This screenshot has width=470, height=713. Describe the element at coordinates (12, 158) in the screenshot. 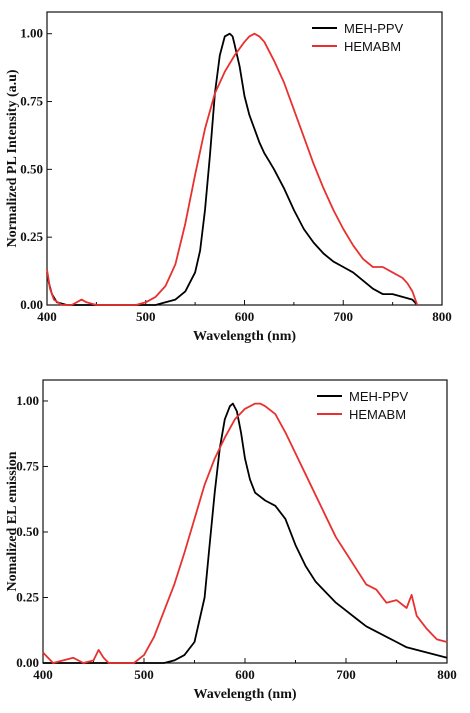

I see `y-axis-title: Normalized PL Intensity (a.u)` at that location.